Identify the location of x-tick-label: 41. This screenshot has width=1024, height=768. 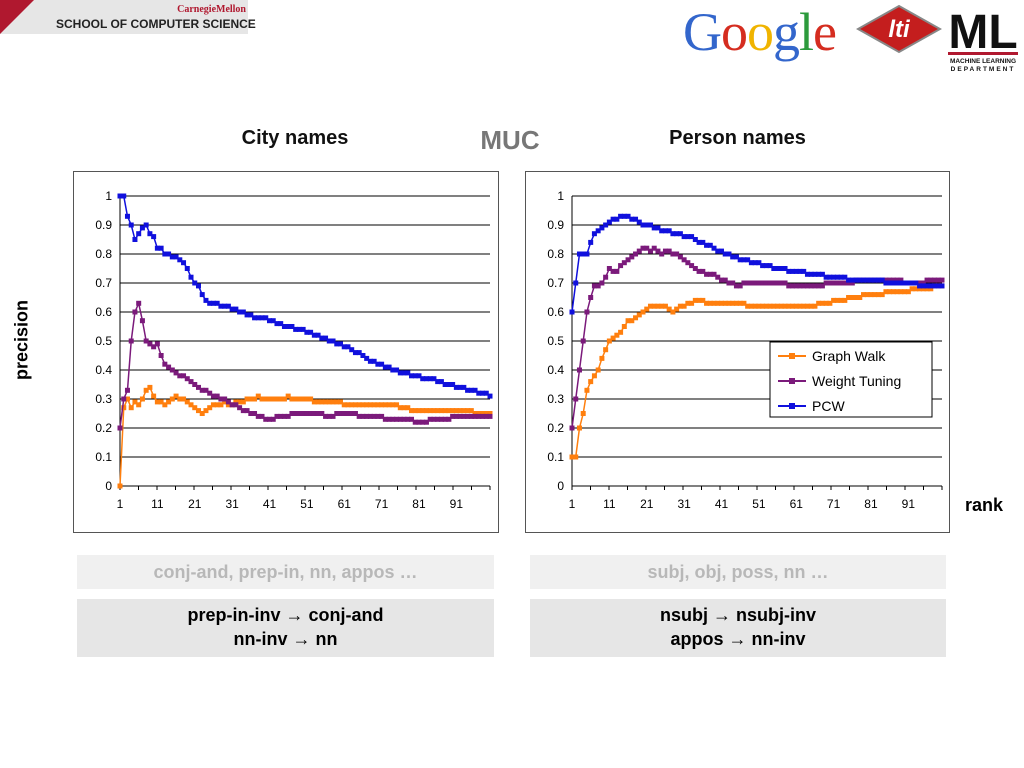
(722, 504).